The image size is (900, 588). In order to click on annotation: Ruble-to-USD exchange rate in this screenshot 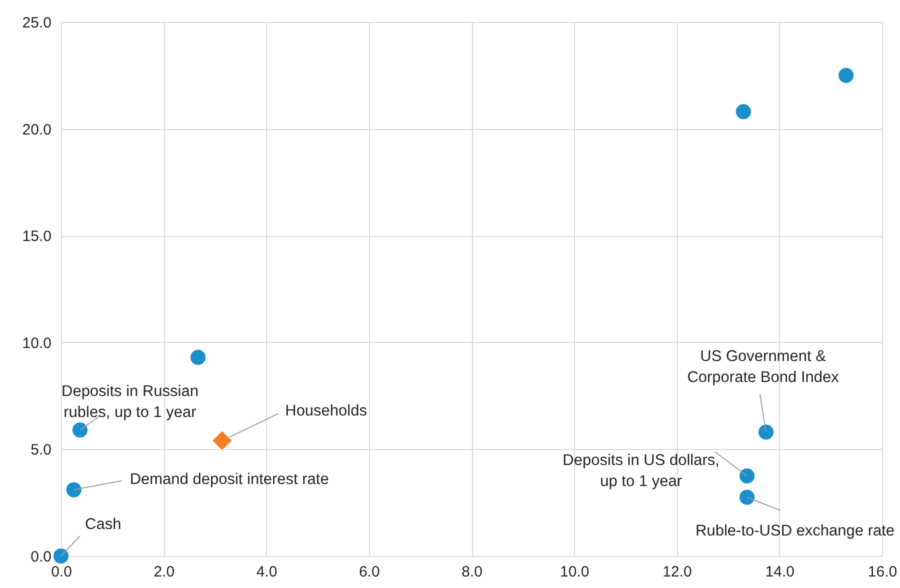, I will do `click(795, 531)`.